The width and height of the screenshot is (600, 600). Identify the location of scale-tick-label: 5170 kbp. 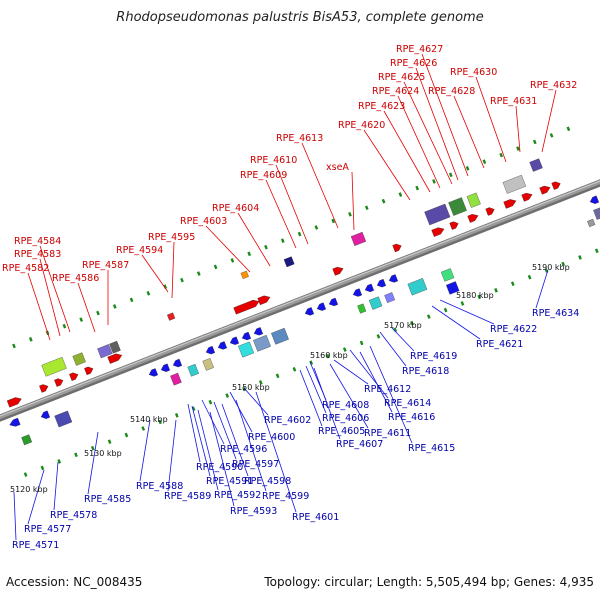
(403, 325).